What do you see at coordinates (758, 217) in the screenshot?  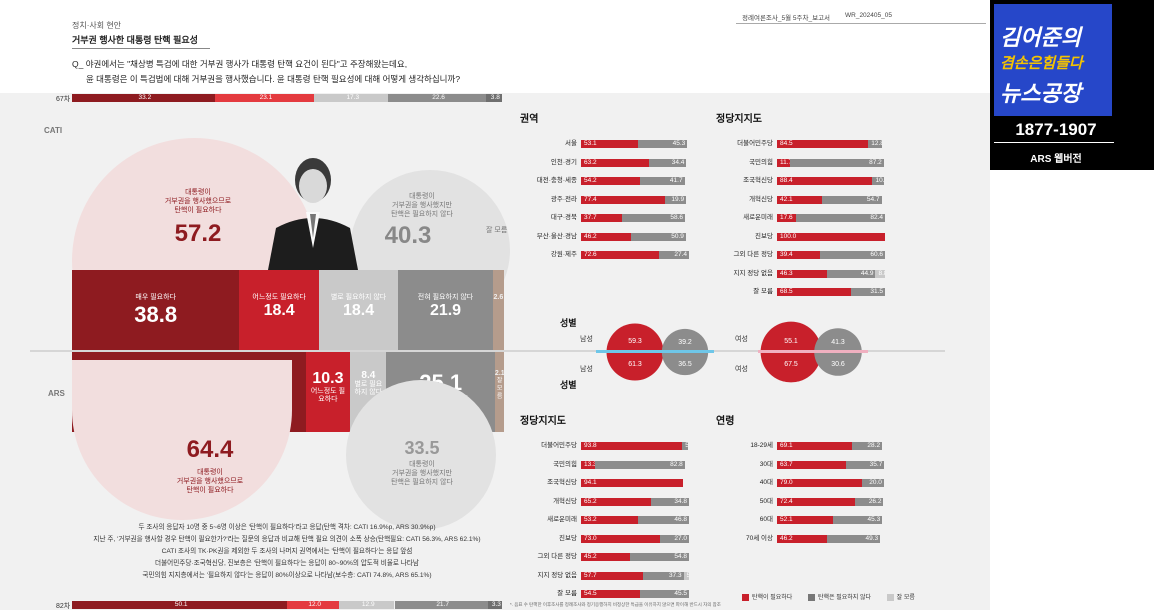 I see `party-cati-row-label-4: 새로운미래` at bounding box center [758, 217].